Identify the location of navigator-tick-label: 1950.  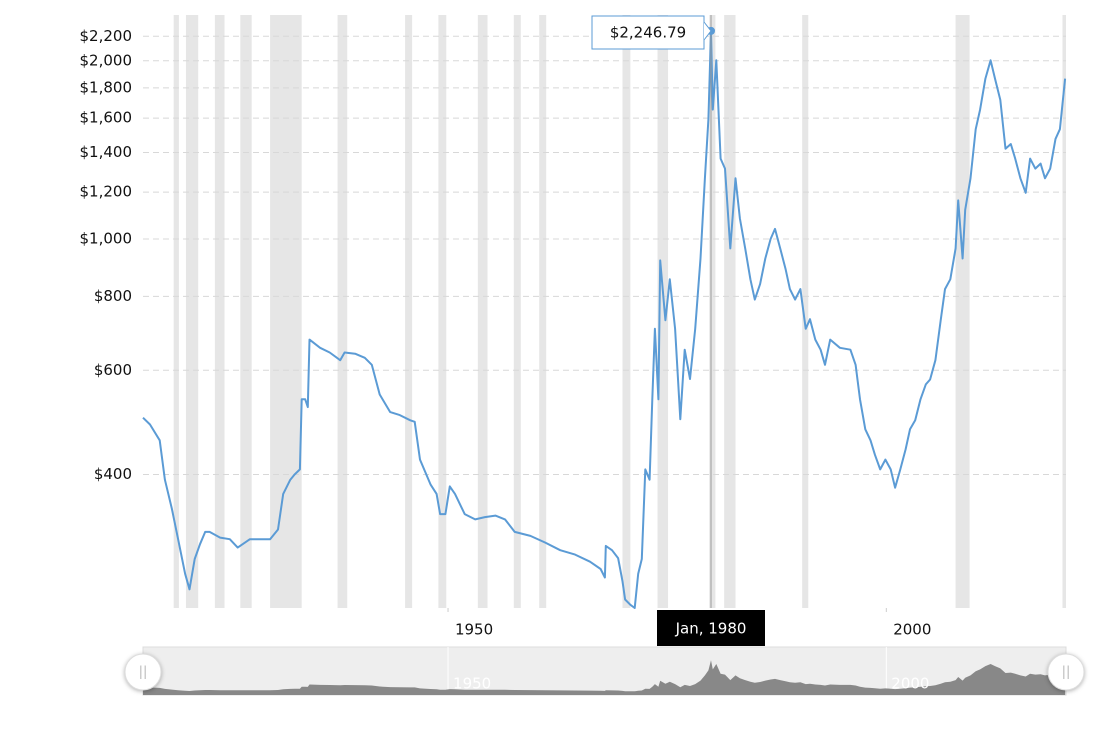
(472, 684).